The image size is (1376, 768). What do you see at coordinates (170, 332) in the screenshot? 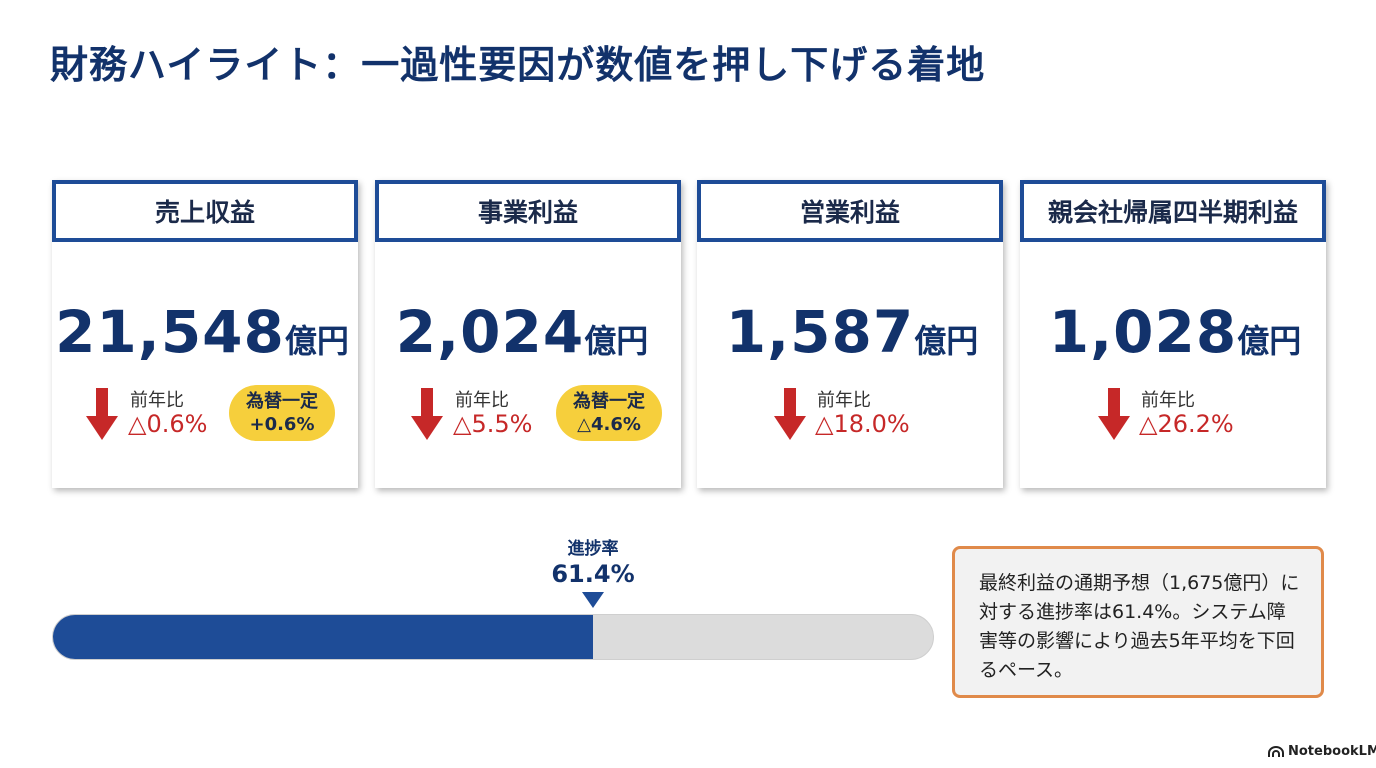
I see `kpi-number: 21,548` at bounding box center [170, 332].